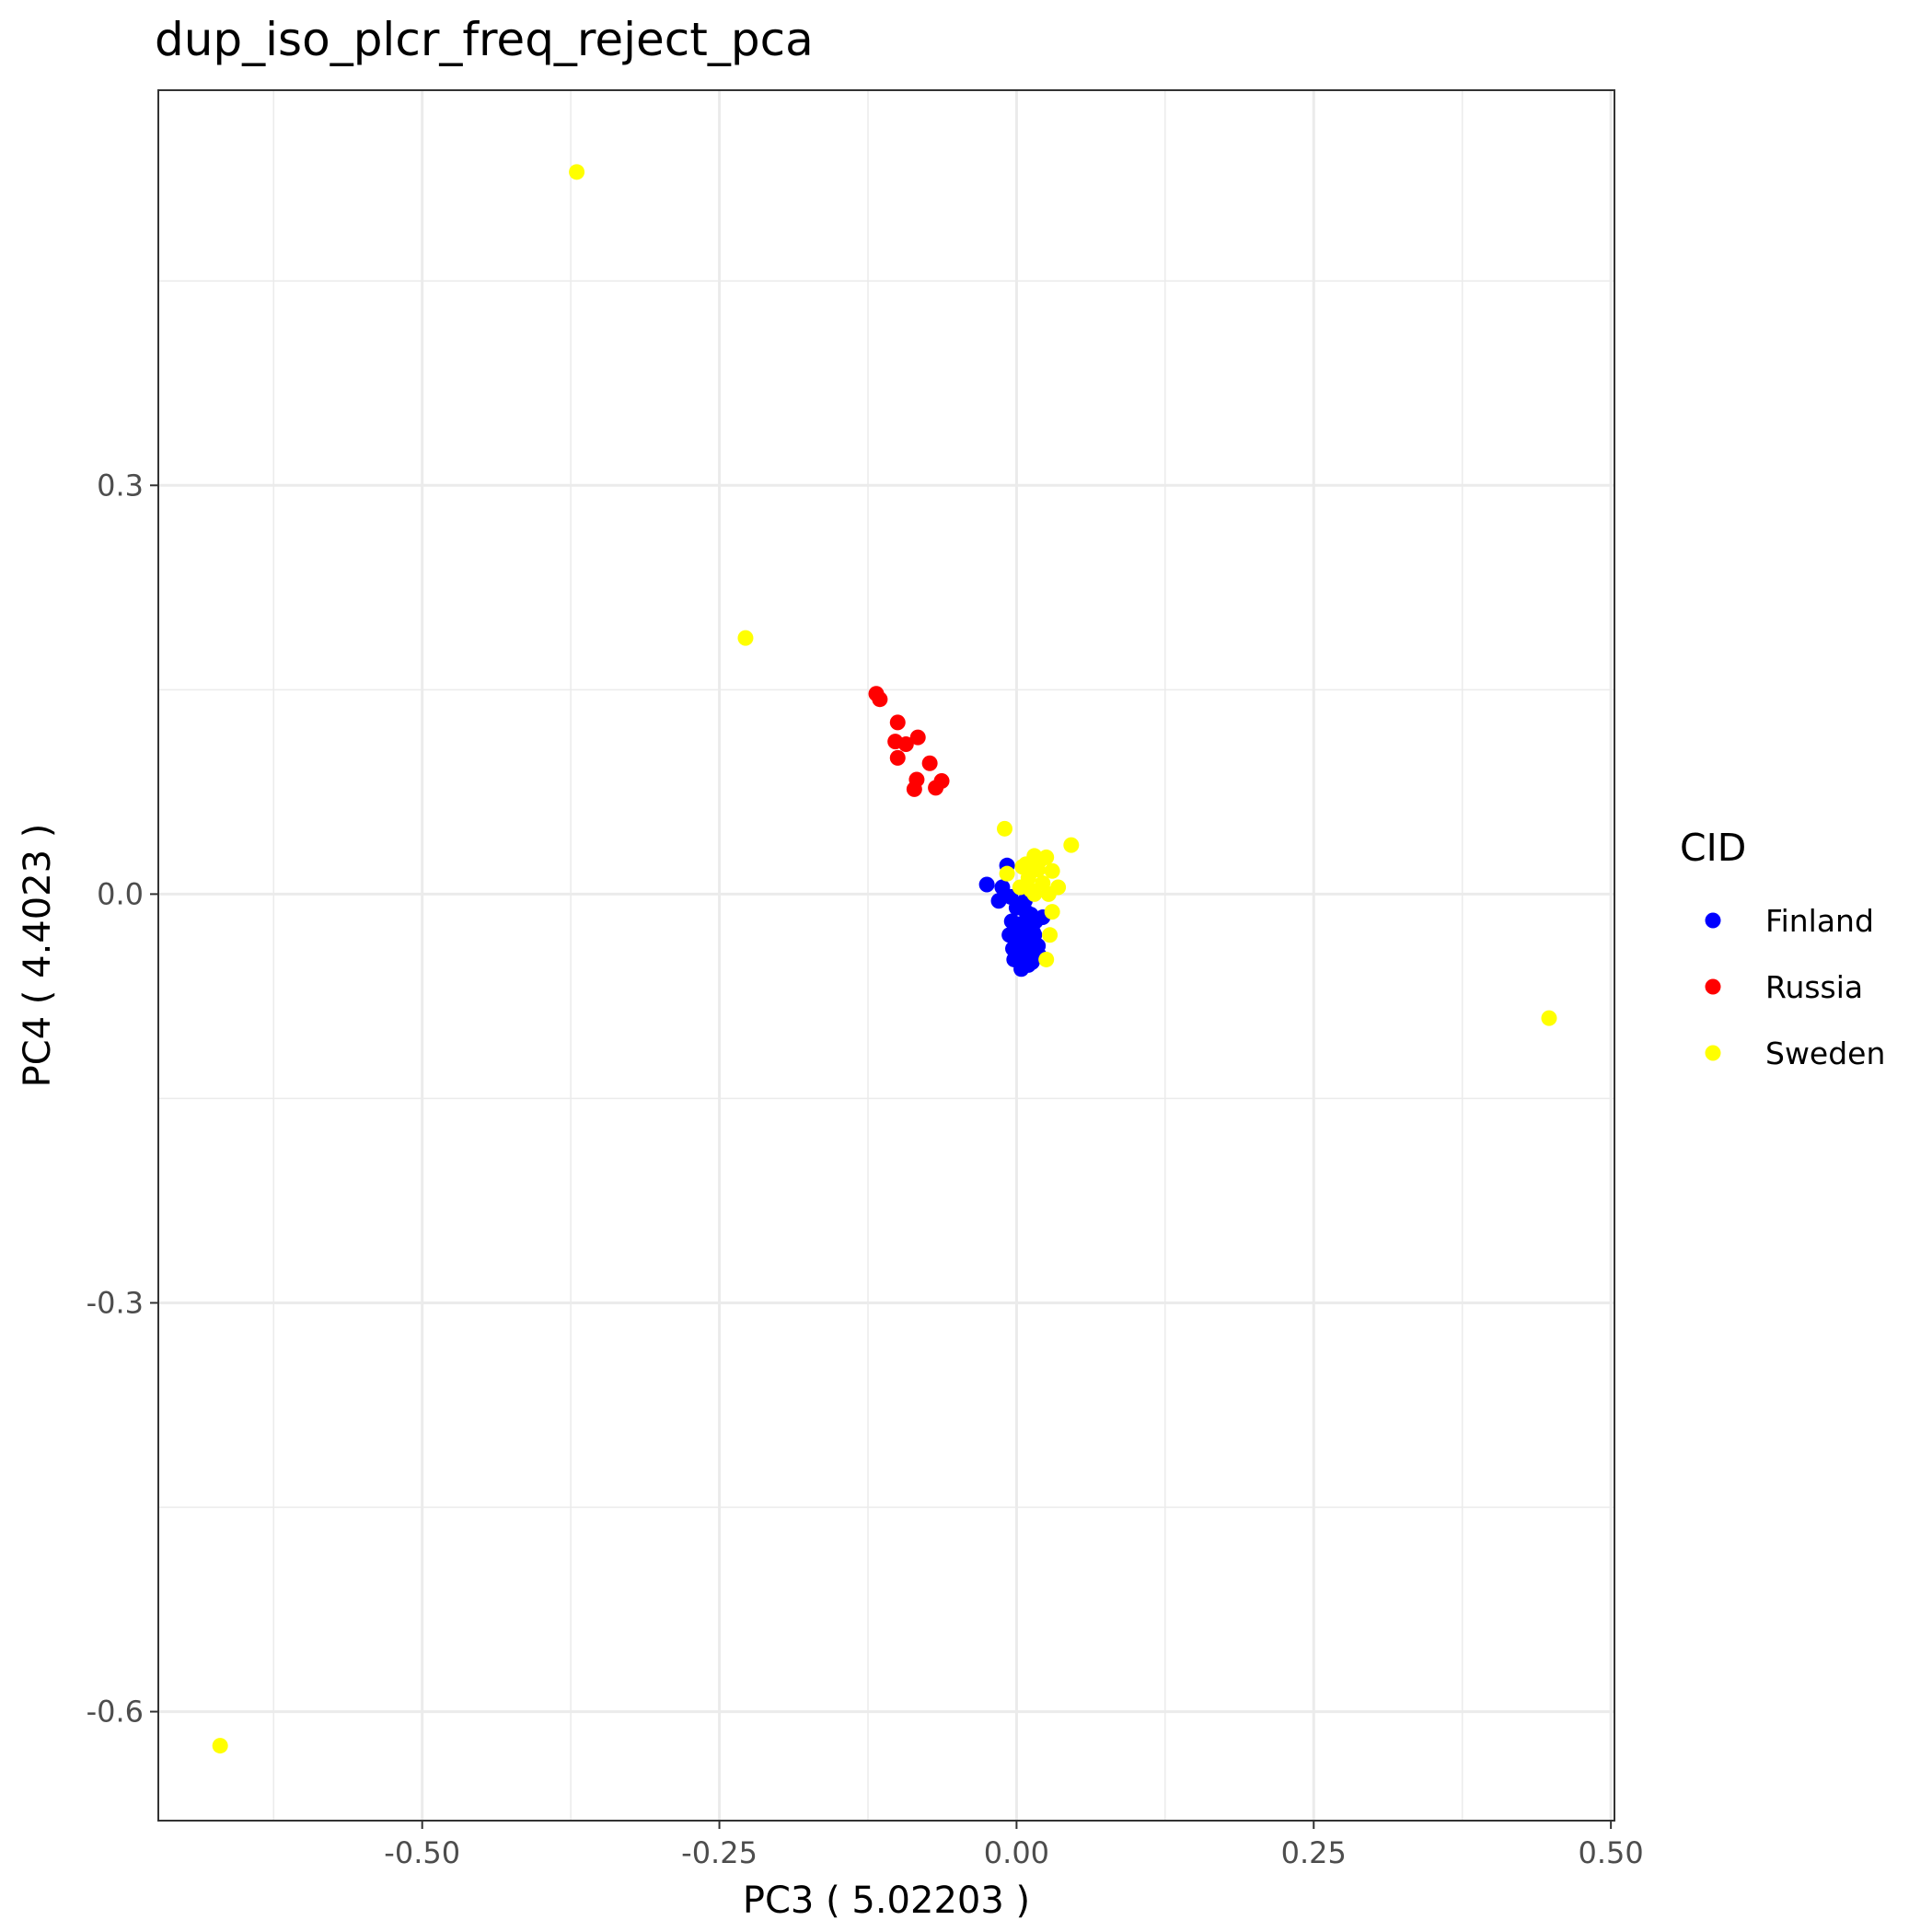  What do you see at coordinates (121, 486) in the screenshot?
I see `y-tick-label: 0.3` at bounding box center [121, 486].